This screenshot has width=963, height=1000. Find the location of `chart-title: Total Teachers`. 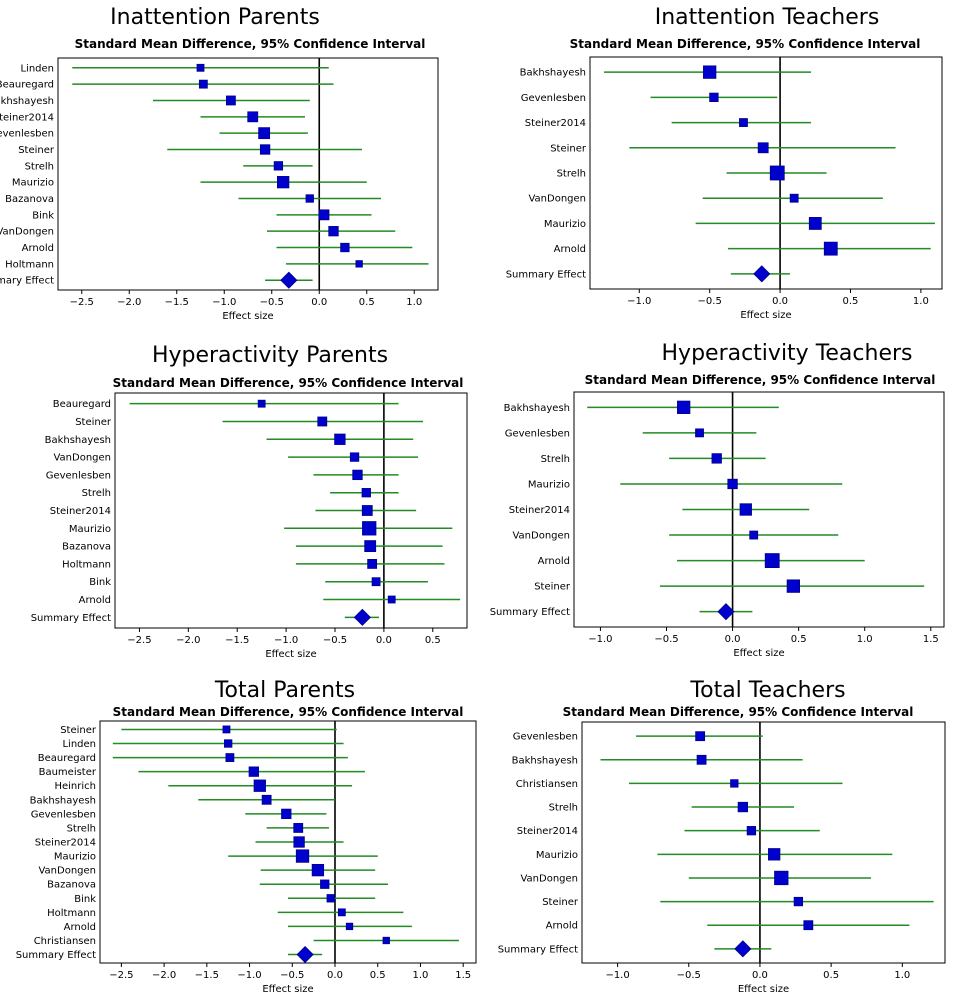

chart-title: Total Teachers is located at coordinates (767, 690).